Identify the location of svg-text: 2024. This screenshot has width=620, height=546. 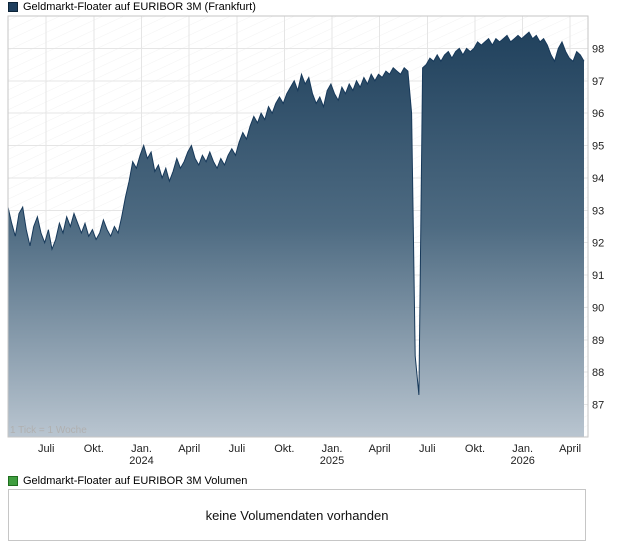
(141, 461).